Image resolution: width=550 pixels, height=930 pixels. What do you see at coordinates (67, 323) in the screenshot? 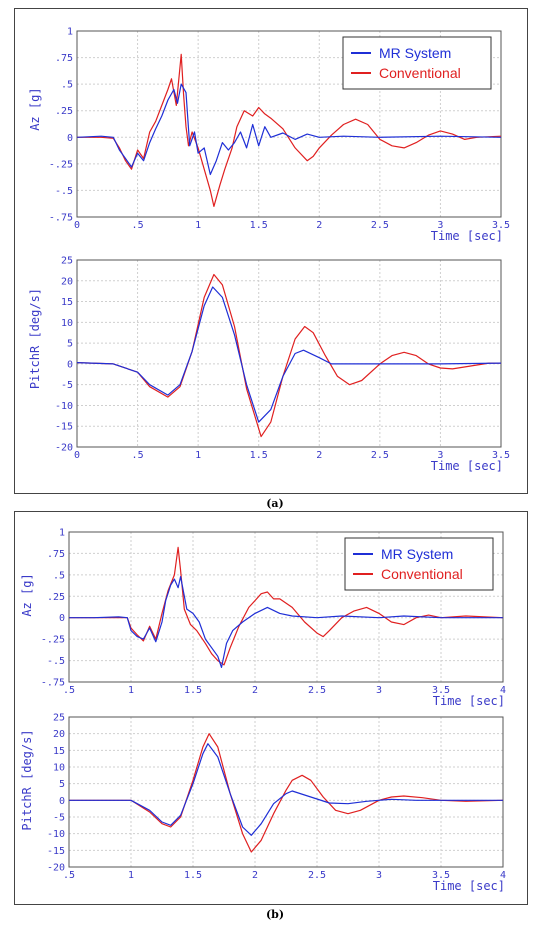
I see `y-tick-label: 10` at bounding box center [67, 323].